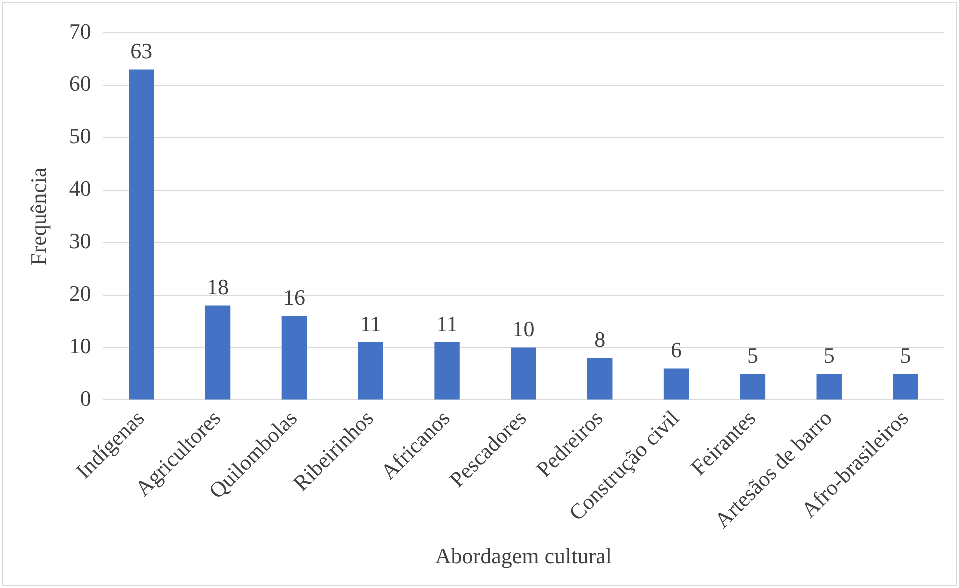  Describe the element at coordinates (523, 556) in the screenshot. I see `x-axis-title: Abordagem cultural` at that location.